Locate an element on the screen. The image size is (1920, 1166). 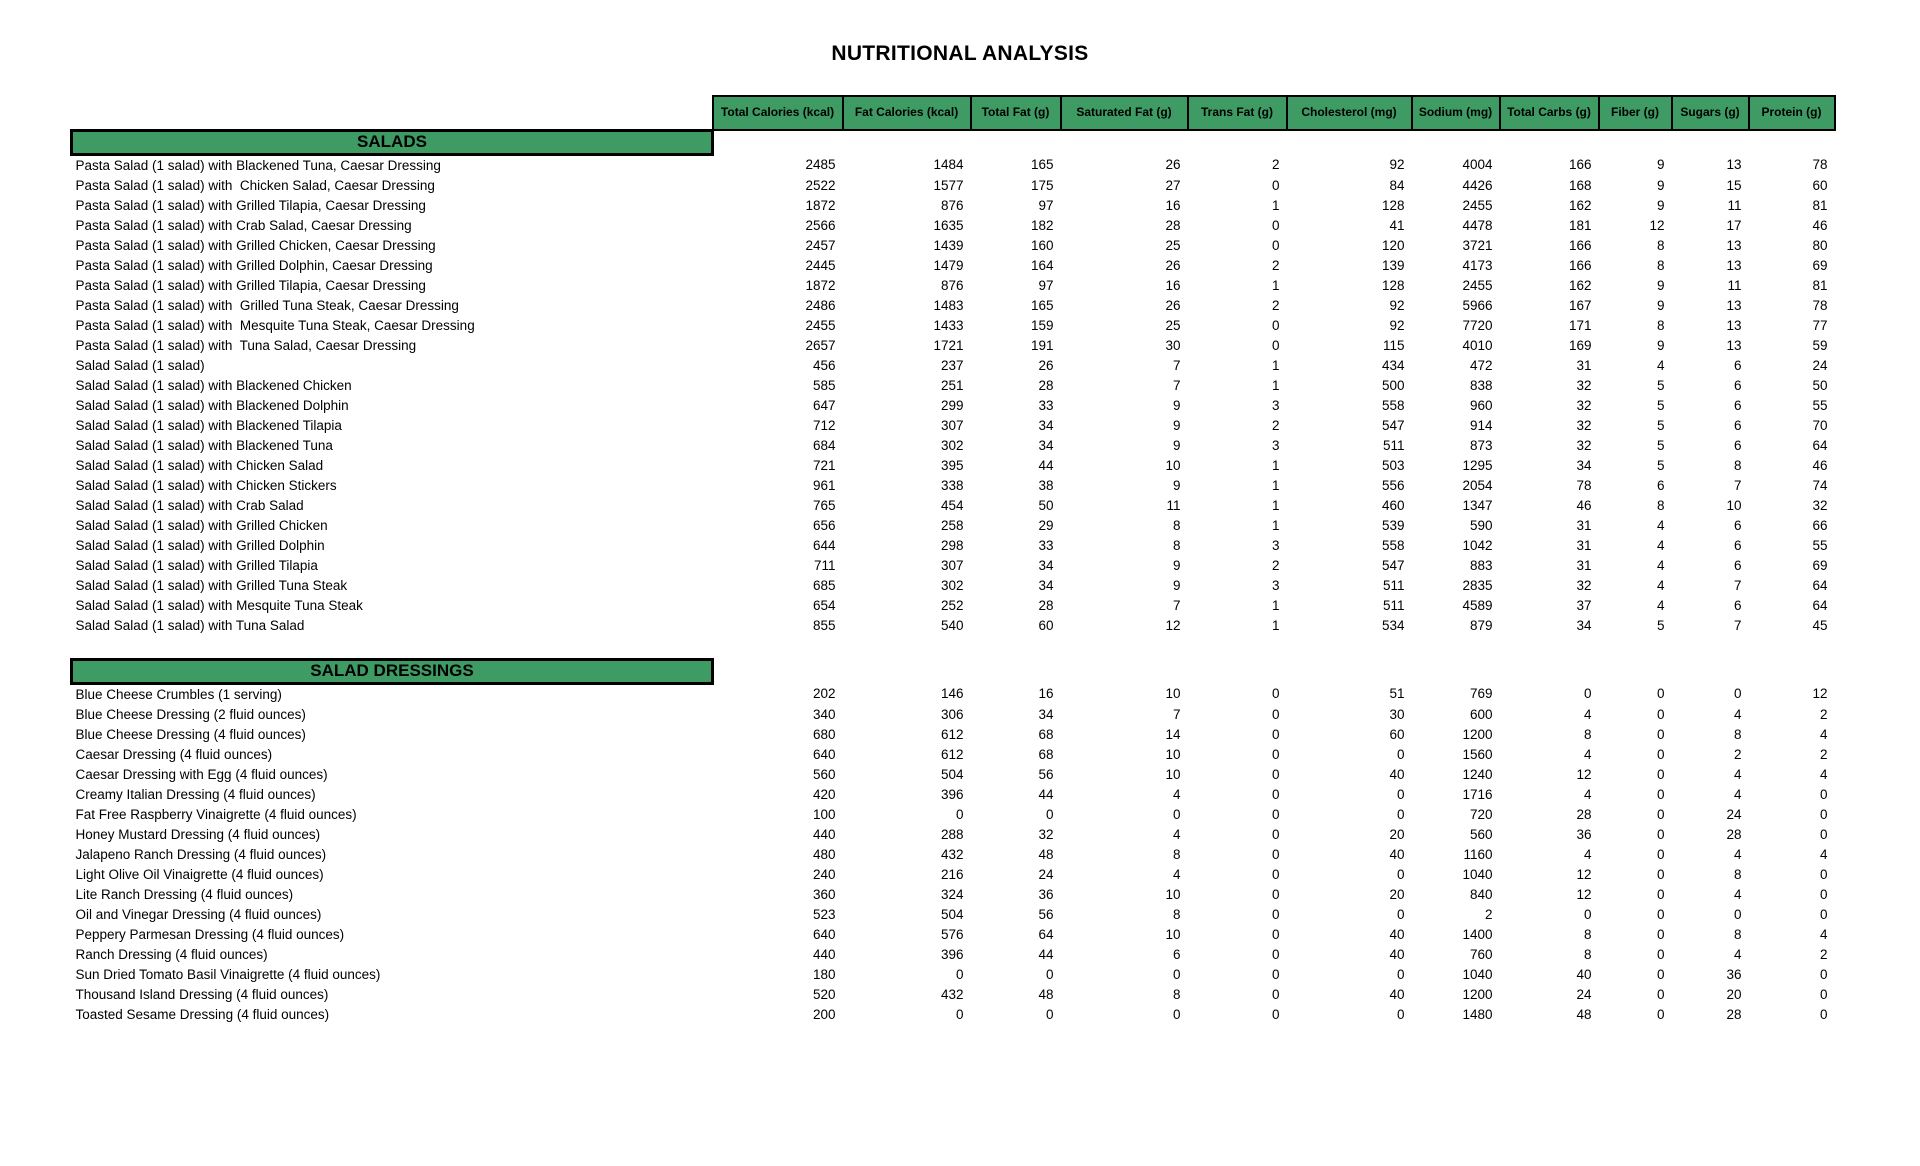
value-cell: 69 is located at coordinates (1820, 265).